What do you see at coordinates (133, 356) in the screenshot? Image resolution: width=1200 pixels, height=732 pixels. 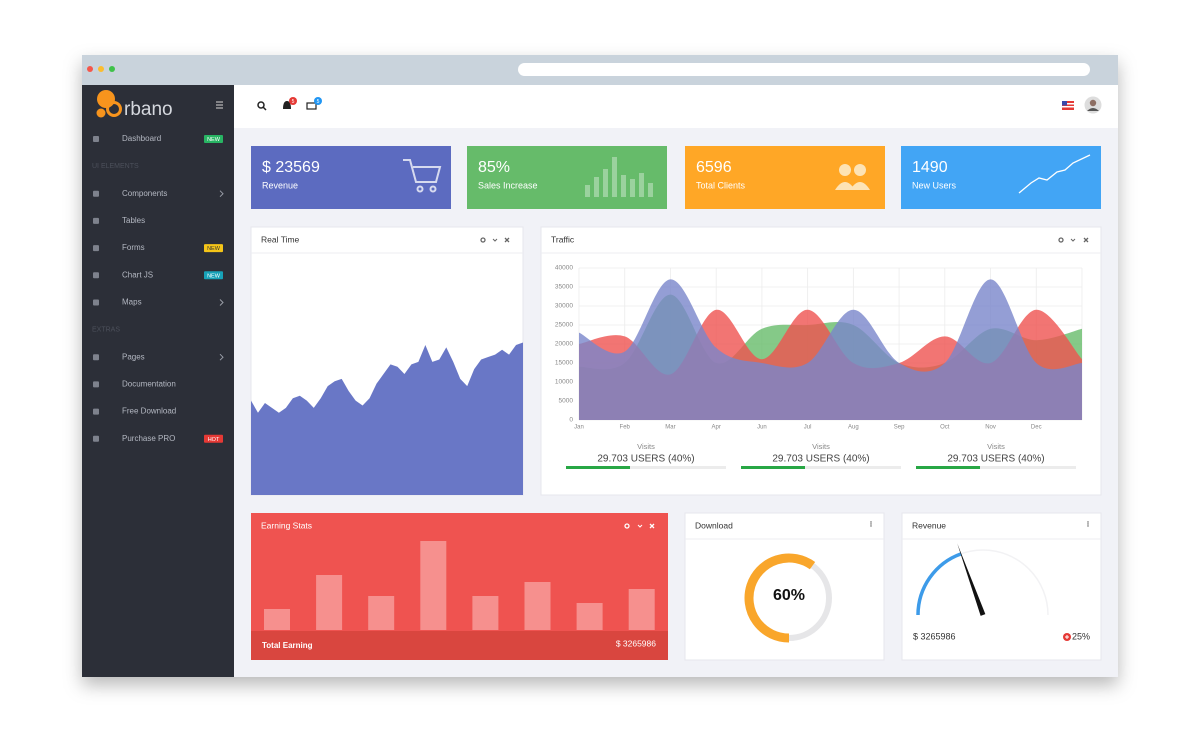 I see `menu-item: Pages` at bounding box center [133, 356].